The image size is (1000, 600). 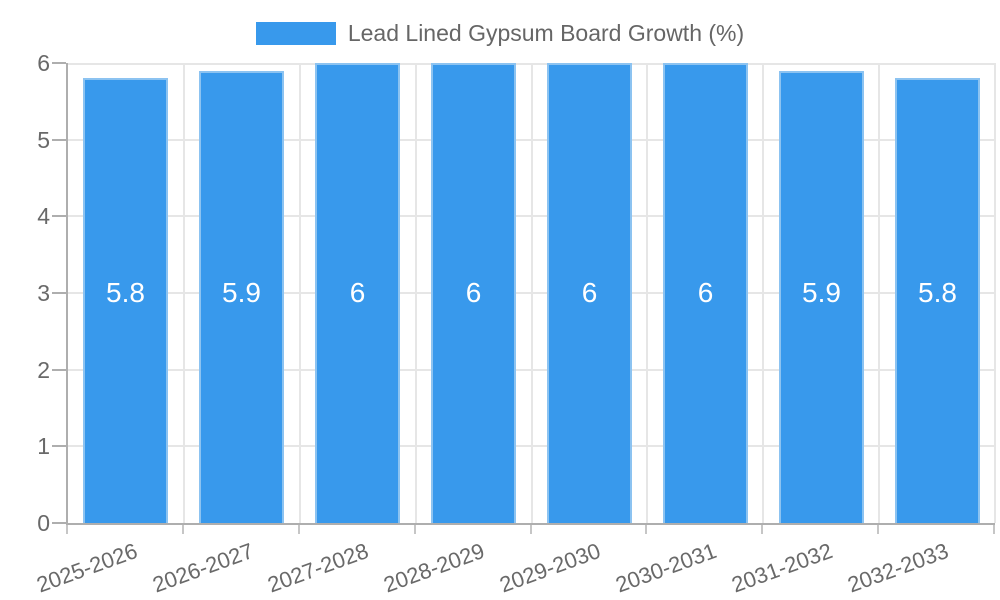 What do you see at coordinates (546, 32) in the screenshot?
I see `legend-label: Lead Lined Gypsum Board Growth (%)` at bounding box center [546, 32].